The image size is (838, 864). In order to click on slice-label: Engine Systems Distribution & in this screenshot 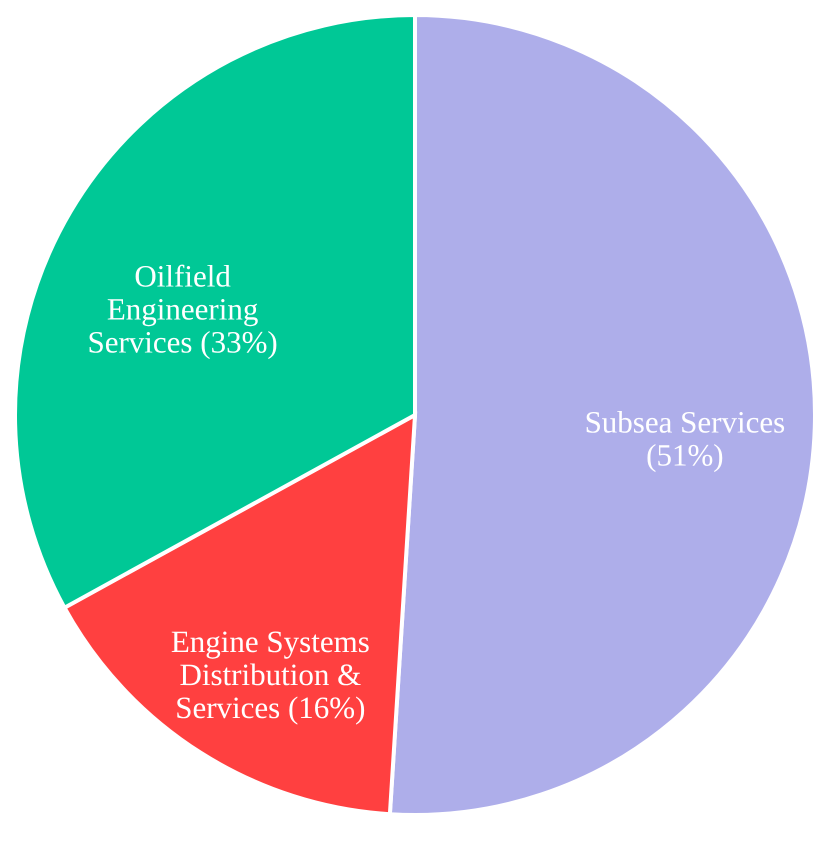, I will do `click(270, 658)`.